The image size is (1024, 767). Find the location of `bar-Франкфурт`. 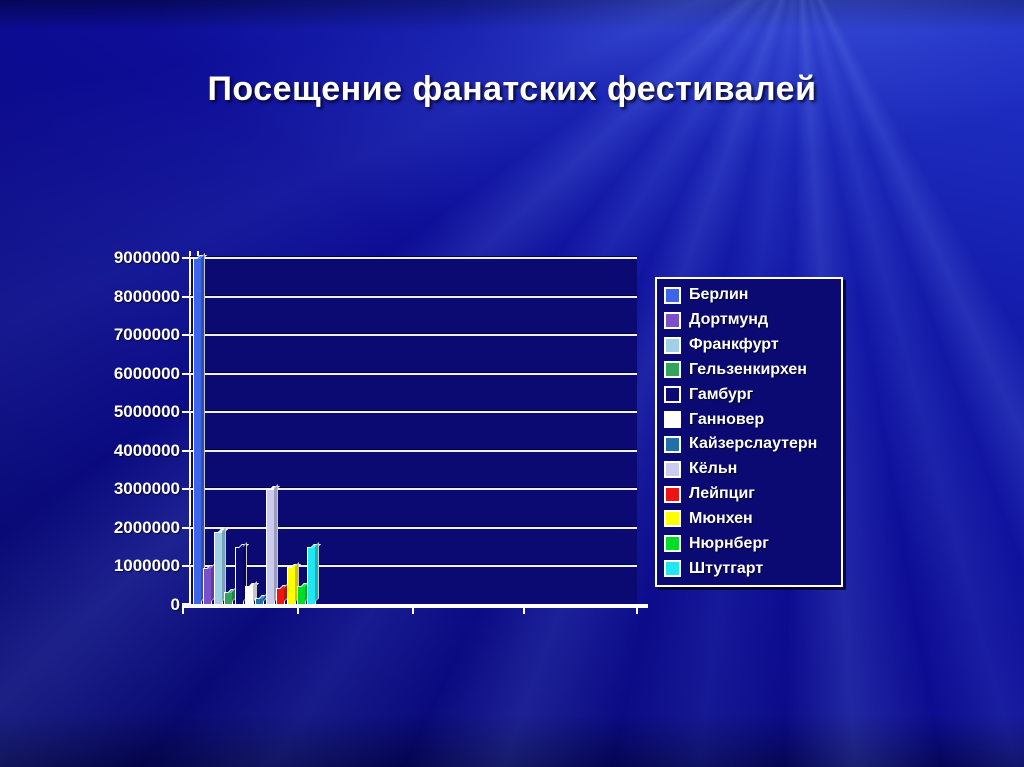

bar-Франкфурт is located at coordinates (220, 566).